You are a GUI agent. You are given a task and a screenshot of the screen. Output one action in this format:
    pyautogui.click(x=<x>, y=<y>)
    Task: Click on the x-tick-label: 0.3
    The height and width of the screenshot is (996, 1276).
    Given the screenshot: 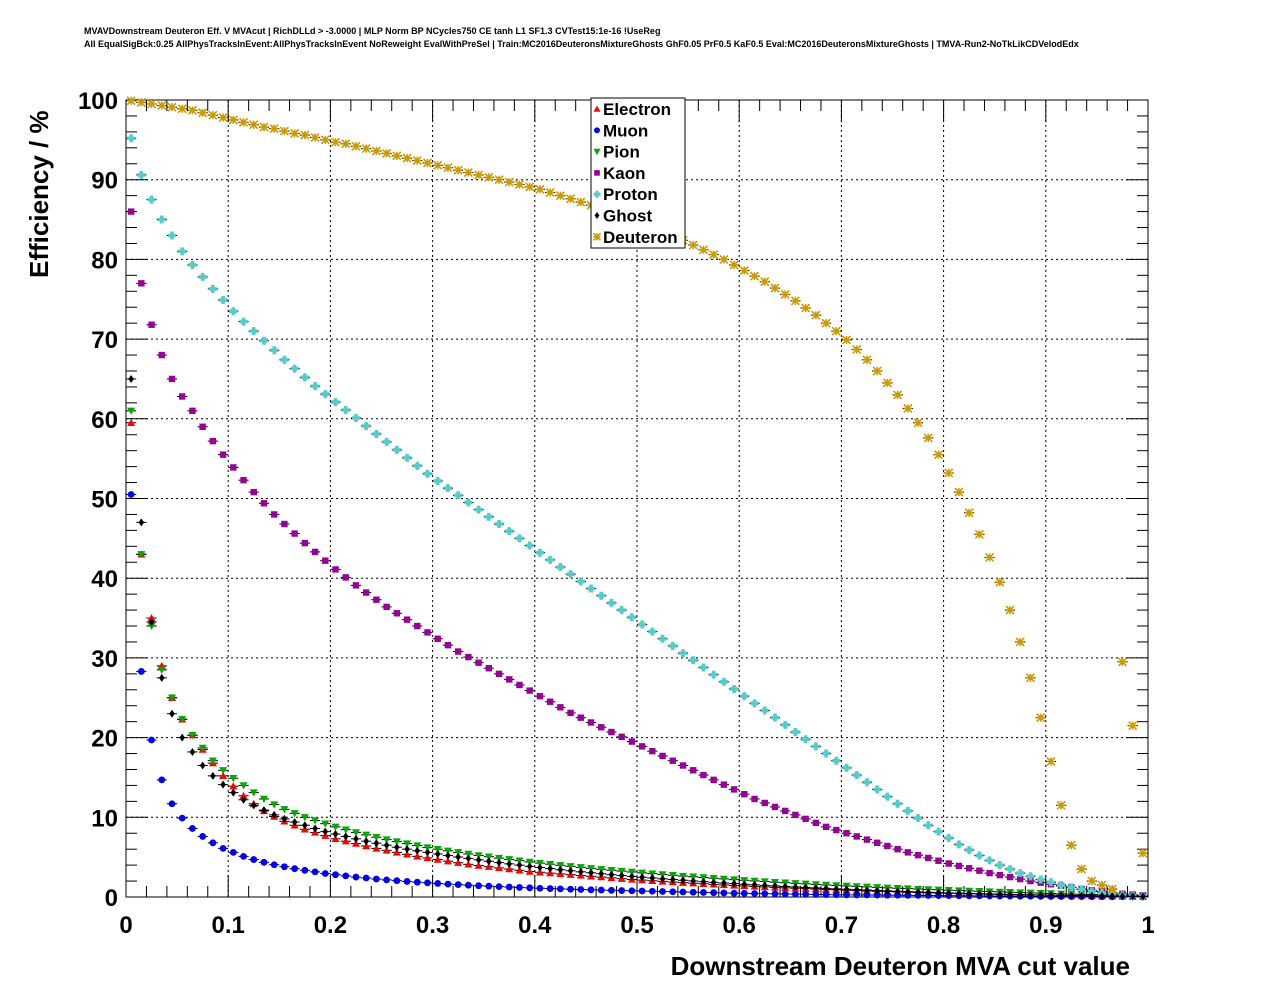 What is the action you would take?
    pyautogui.click(x=432, y=925)
    